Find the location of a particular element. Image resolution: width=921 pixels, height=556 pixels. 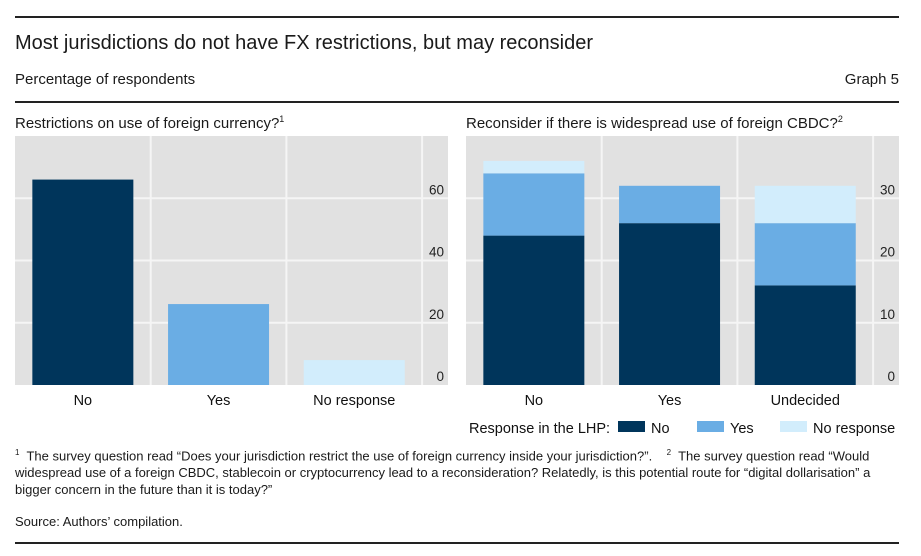

legend-swatch-no is located at coordinates (631, 426).